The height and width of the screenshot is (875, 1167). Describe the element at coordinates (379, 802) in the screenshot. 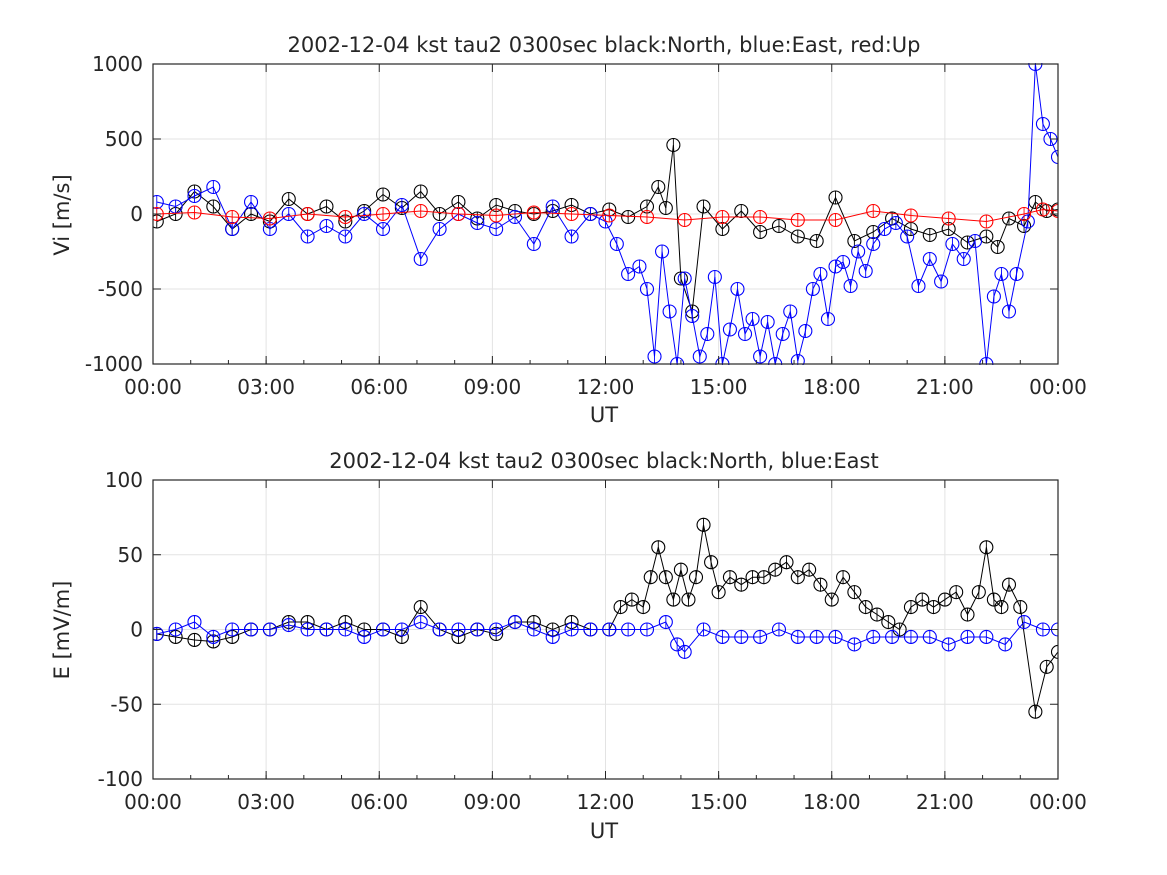

I see `electric-field-x-tick-label: 06:00` at that location.